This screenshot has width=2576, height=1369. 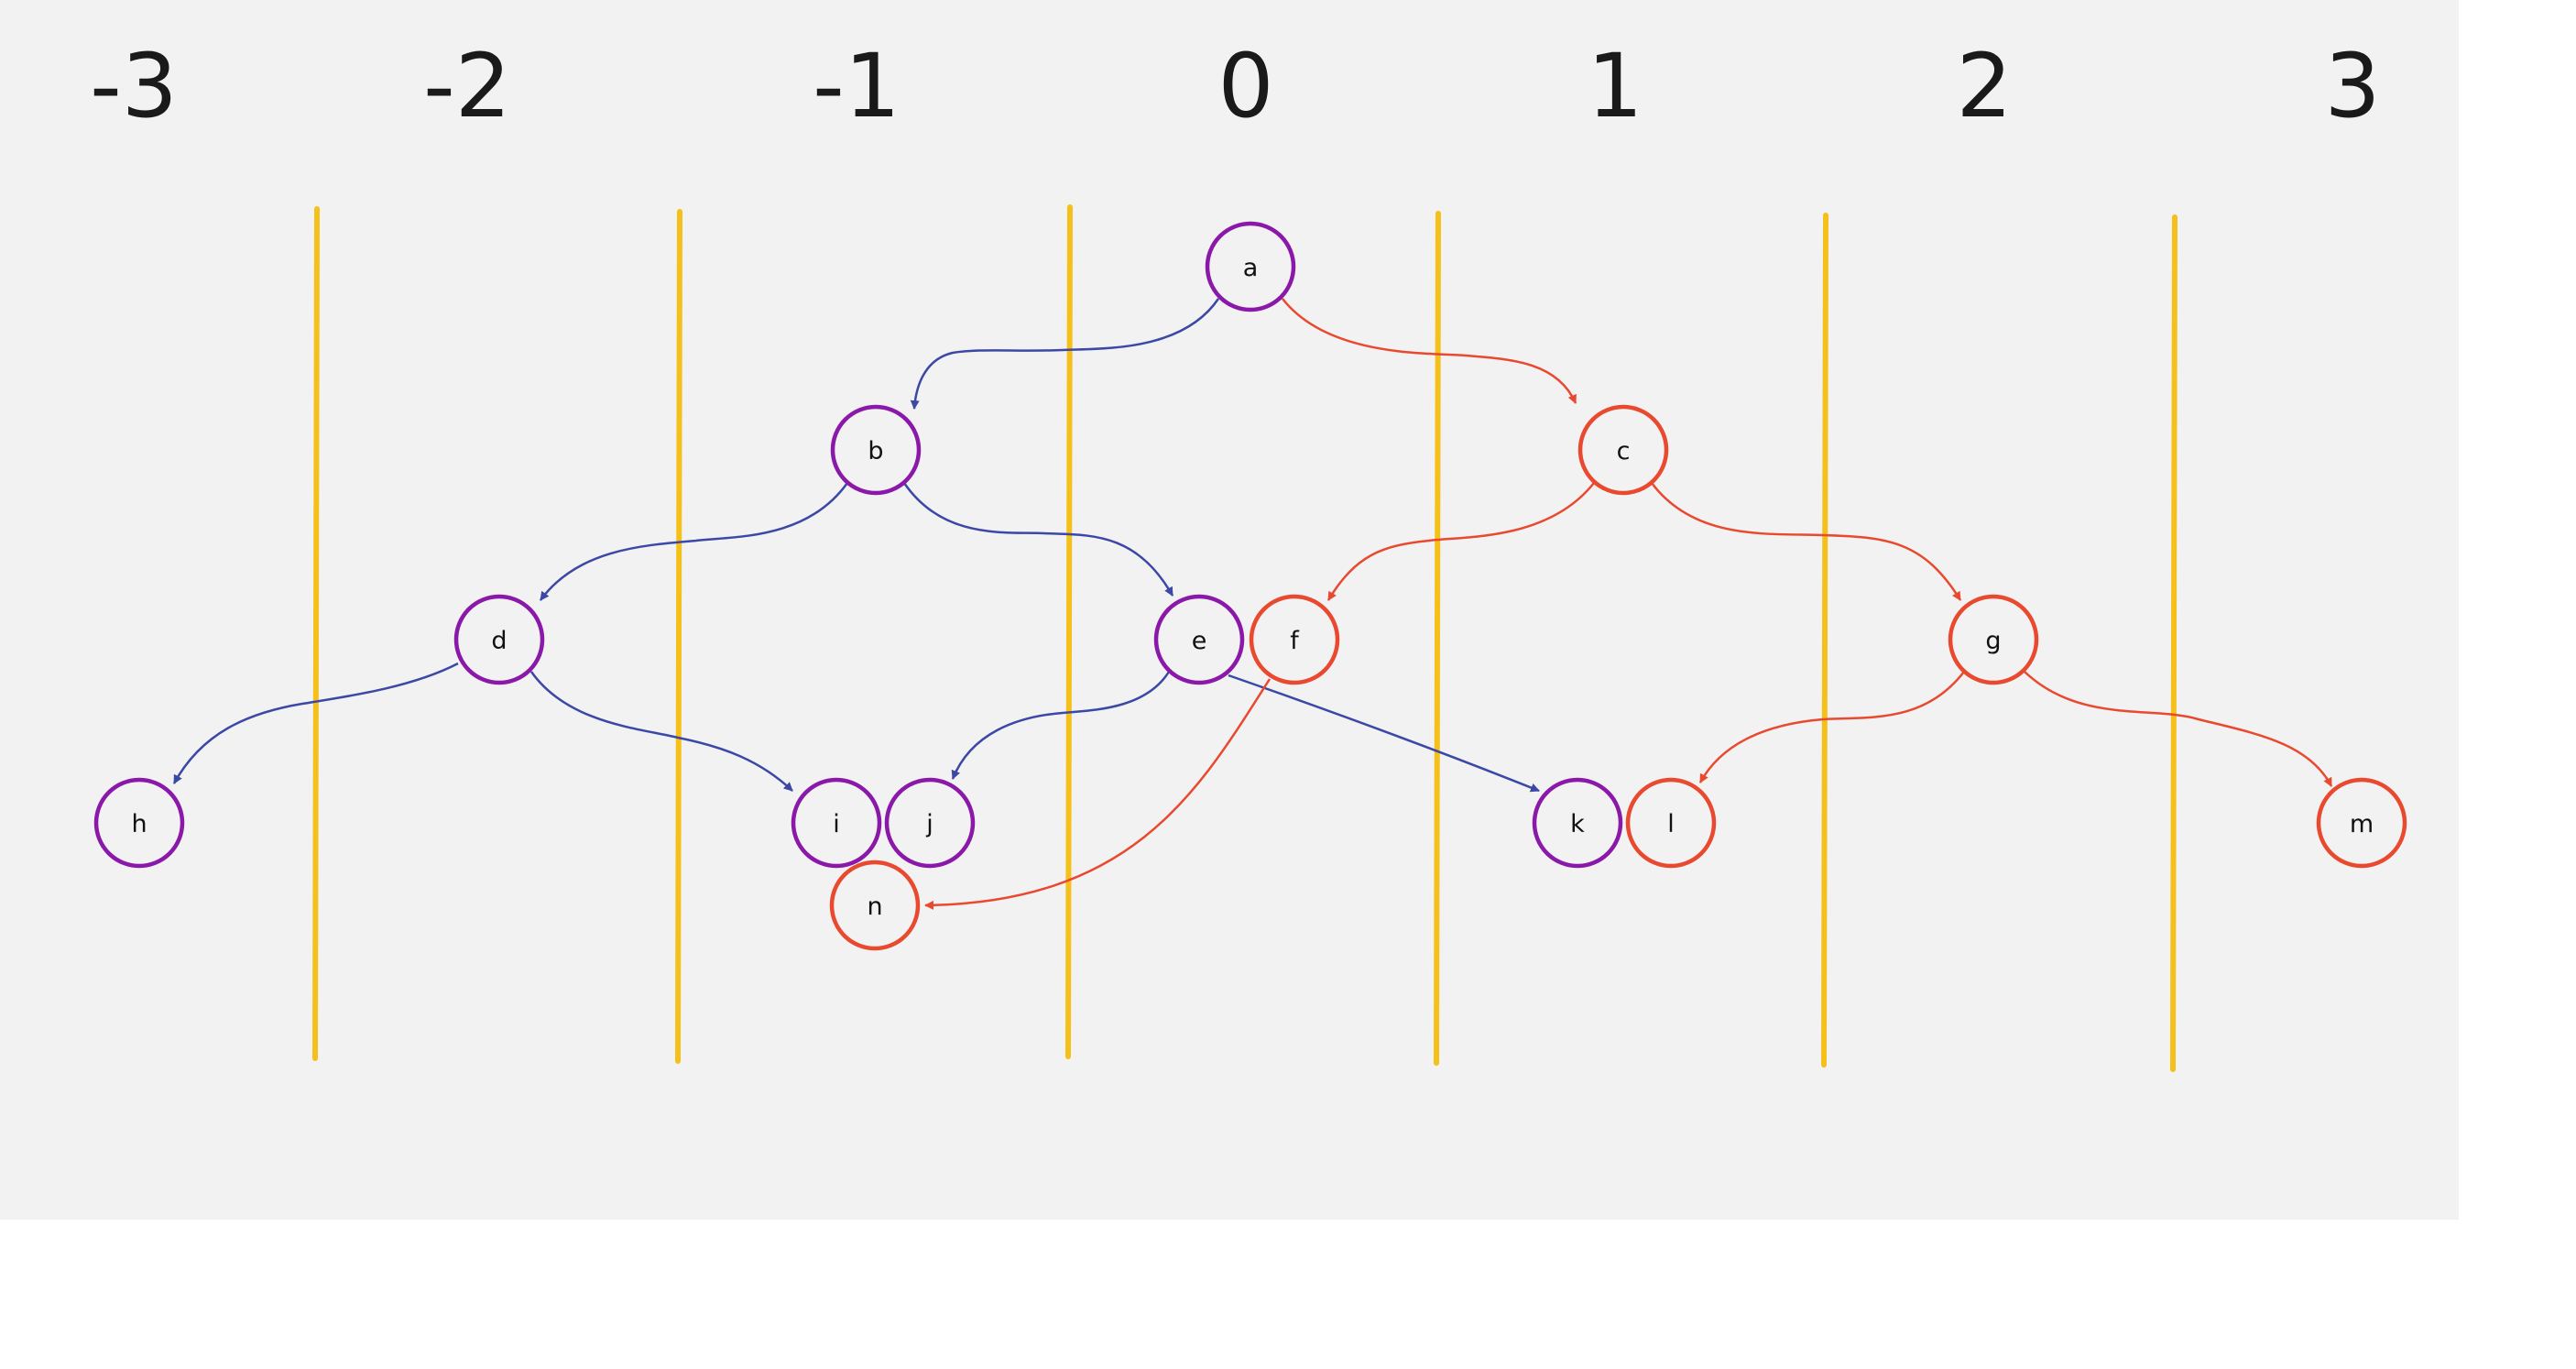 What do you see at coordinates (1806, 541) in the screenshot?
I see `edge-c-g` at bounding box center [1806, 541].